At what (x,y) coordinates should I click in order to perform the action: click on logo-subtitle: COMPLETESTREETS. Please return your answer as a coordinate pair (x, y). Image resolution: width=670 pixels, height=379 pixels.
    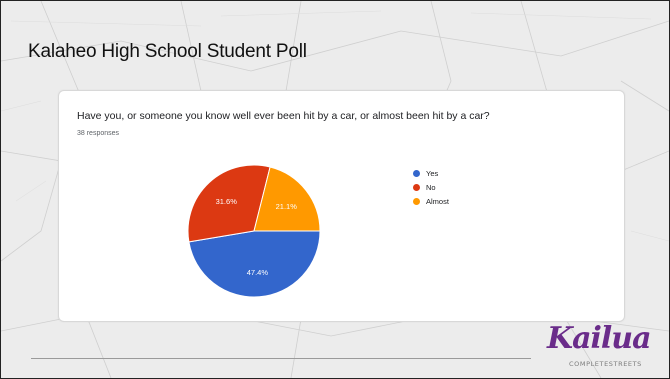
    Looking at the image, I should click on (605, 364).